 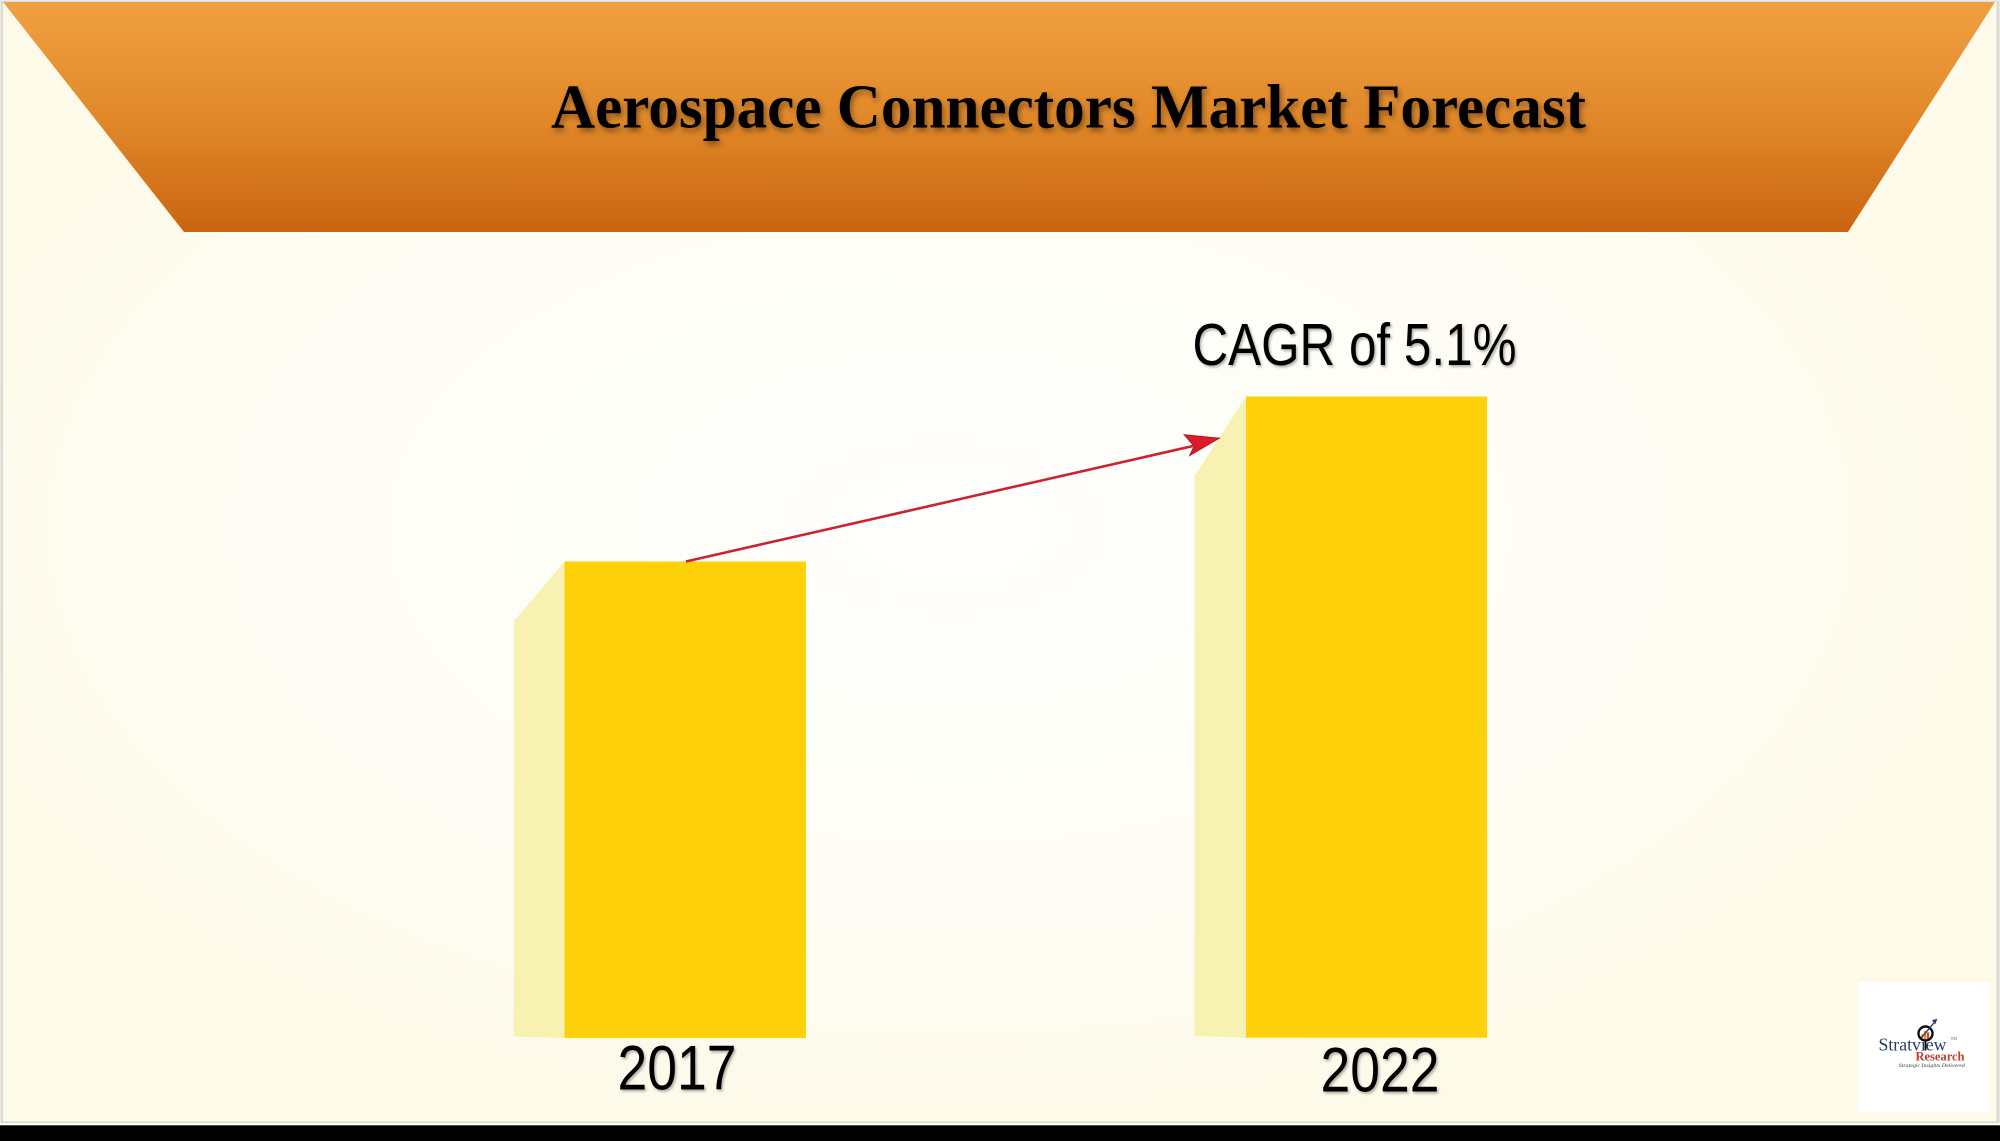 What do you see at coordinates (1068, 107) in the screenshot?
I see `svg-text:Aerospace Connectors Market Fo: Aerospace Connectors Market Forecast` at bounding box center [1068, 107].